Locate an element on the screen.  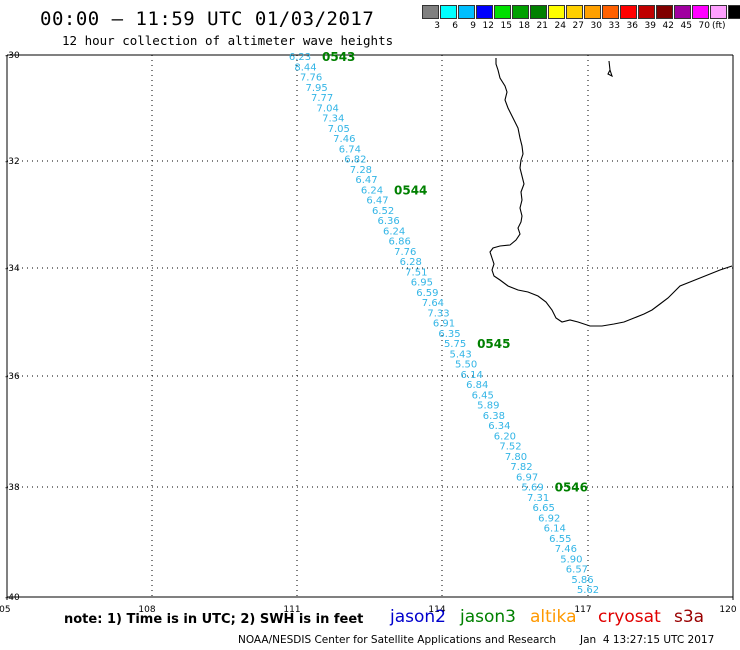
wave-height-value: 5.86 is located at coordinates (582, 580).